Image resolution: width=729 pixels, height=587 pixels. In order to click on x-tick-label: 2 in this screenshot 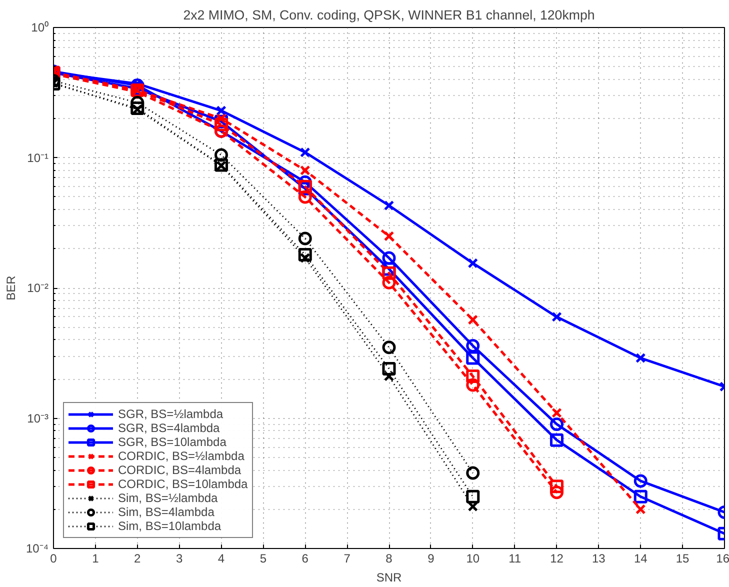, I will do `click(138, 559)`.